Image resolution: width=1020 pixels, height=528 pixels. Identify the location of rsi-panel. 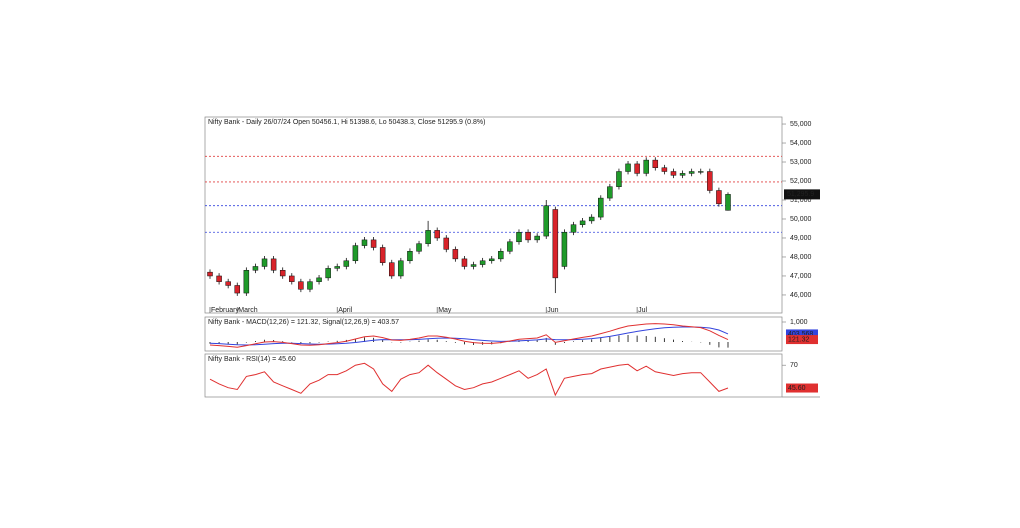
(493, 375).